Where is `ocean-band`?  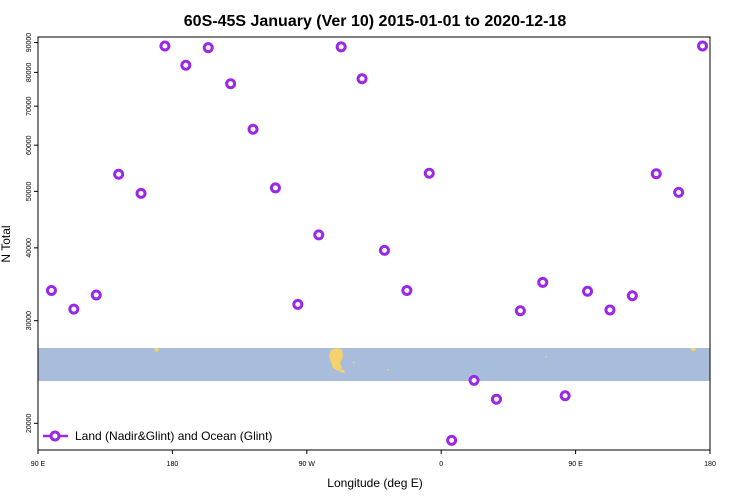
ocean-band is located at coordinates (374, 364).